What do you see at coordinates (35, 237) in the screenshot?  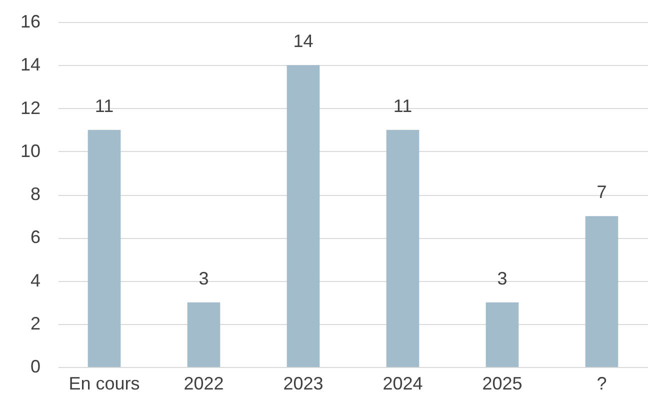 I see `y-tick-label: 6` at bounding box center [35, 237].